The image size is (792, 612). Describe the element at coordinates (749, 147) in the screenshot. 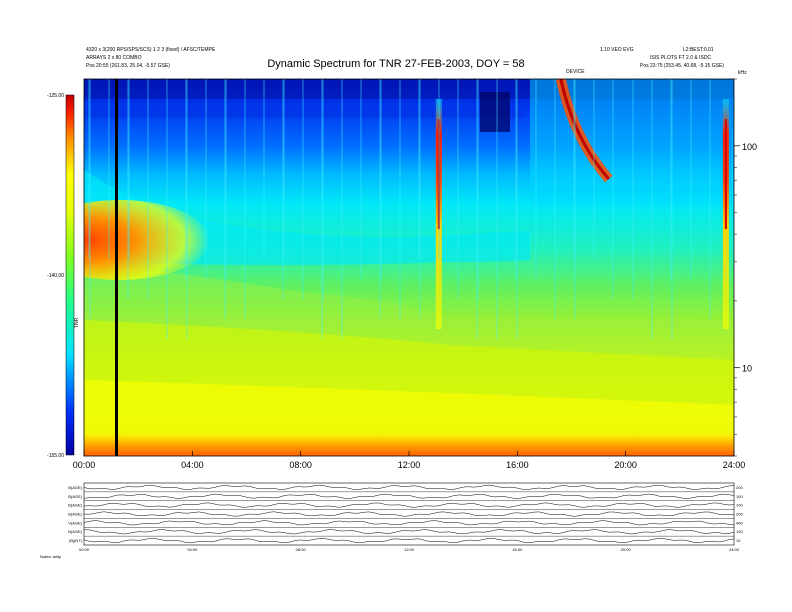

I see `y-tick-label: 100` at that location.